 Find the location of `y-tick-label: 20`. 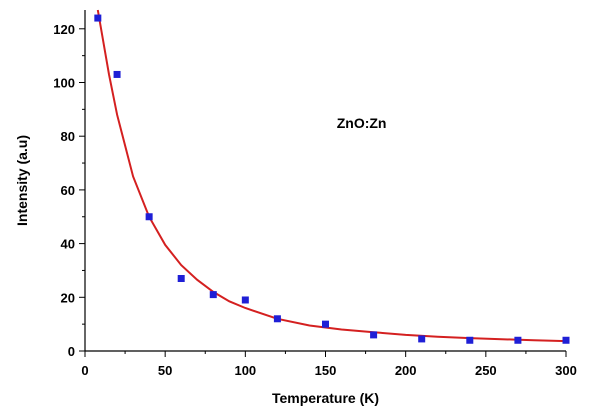

y-tick-label: 20 is located at coordinates (68, 297).